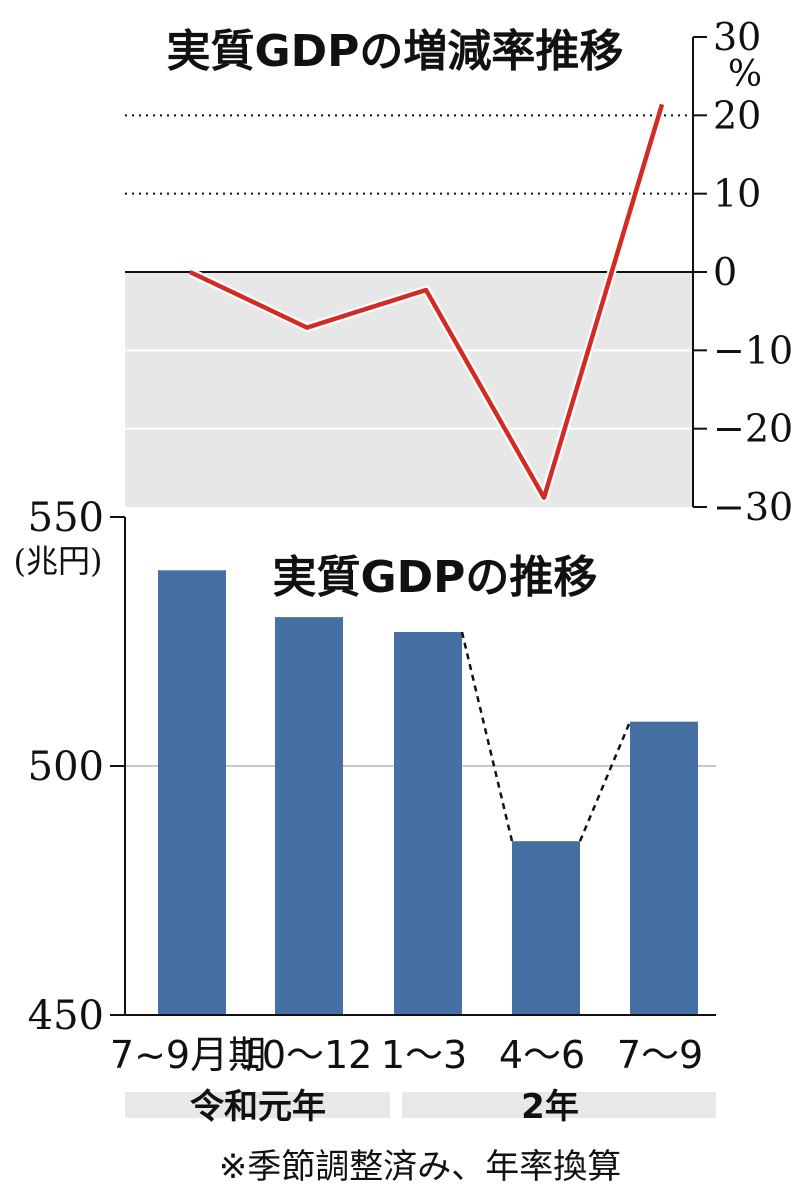  What do you see at coordinates (737, 37) in the screenshot?
I see `line-tick-label: 30` at bounding box center [737, 37].